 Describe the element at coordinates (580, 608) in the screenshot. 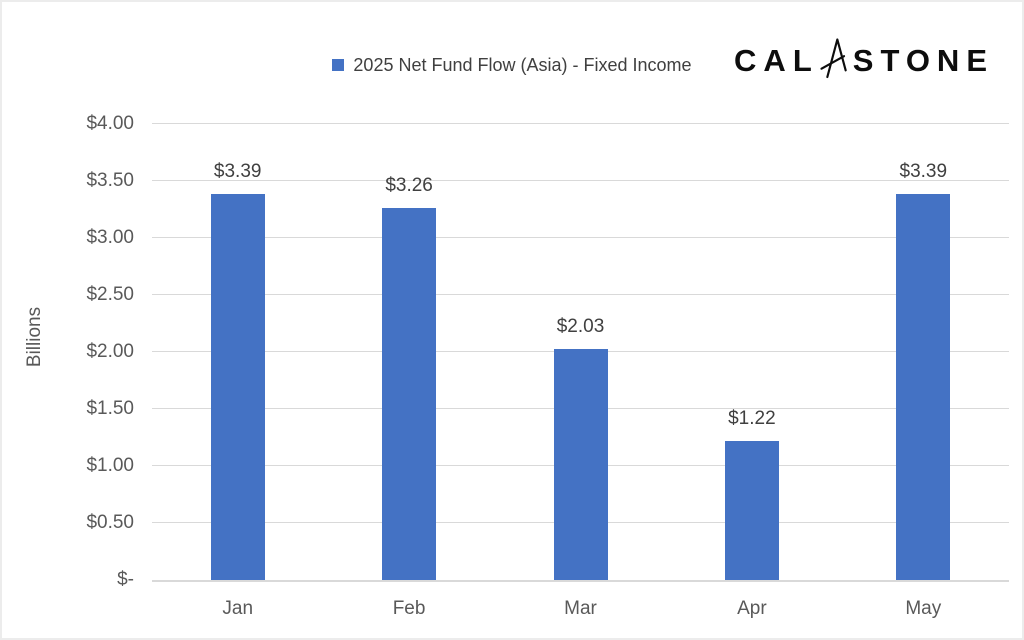

I see `x-axis-tick-label: Mar` at that location.